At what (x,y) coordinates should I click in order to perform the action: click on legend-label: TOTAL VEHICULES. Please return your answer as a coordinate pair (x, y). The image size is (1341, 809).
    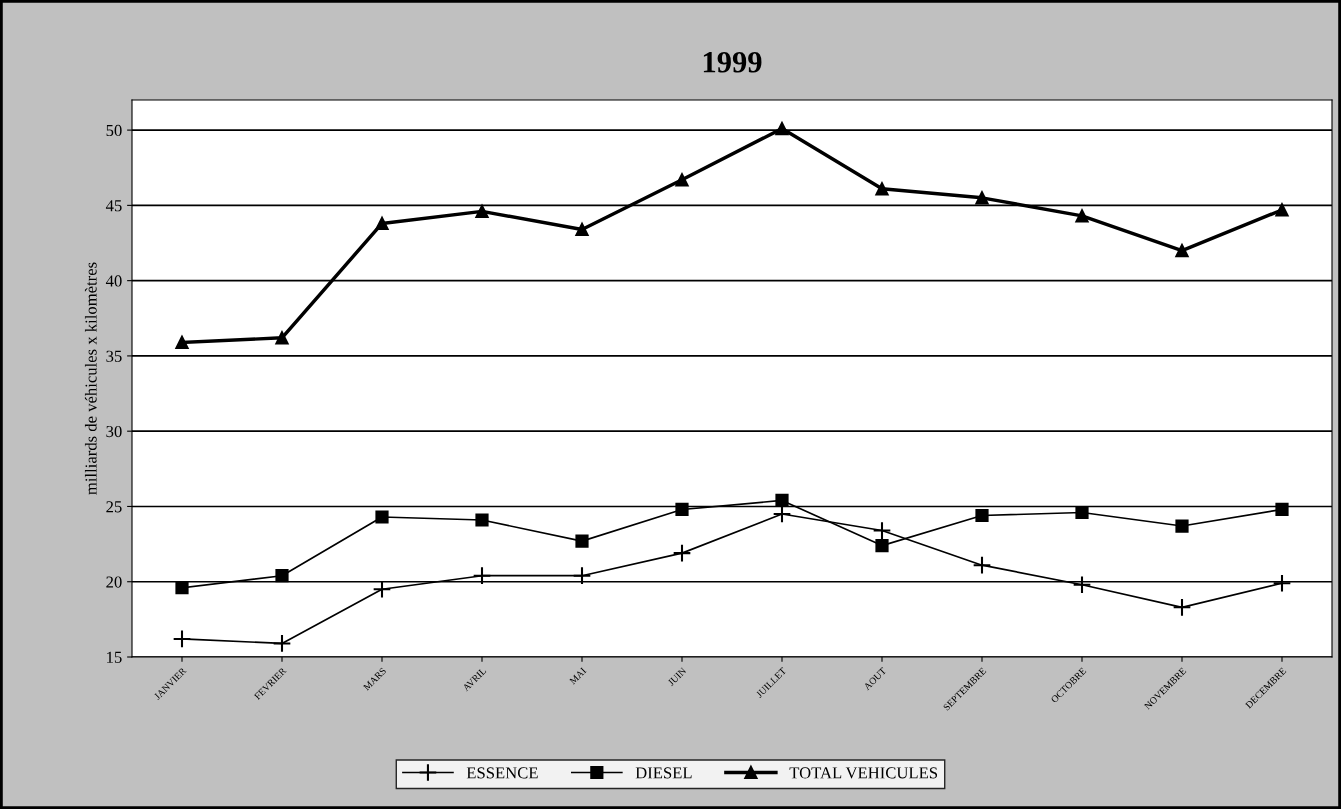
    Looking at the image, I should click on (863, 773).